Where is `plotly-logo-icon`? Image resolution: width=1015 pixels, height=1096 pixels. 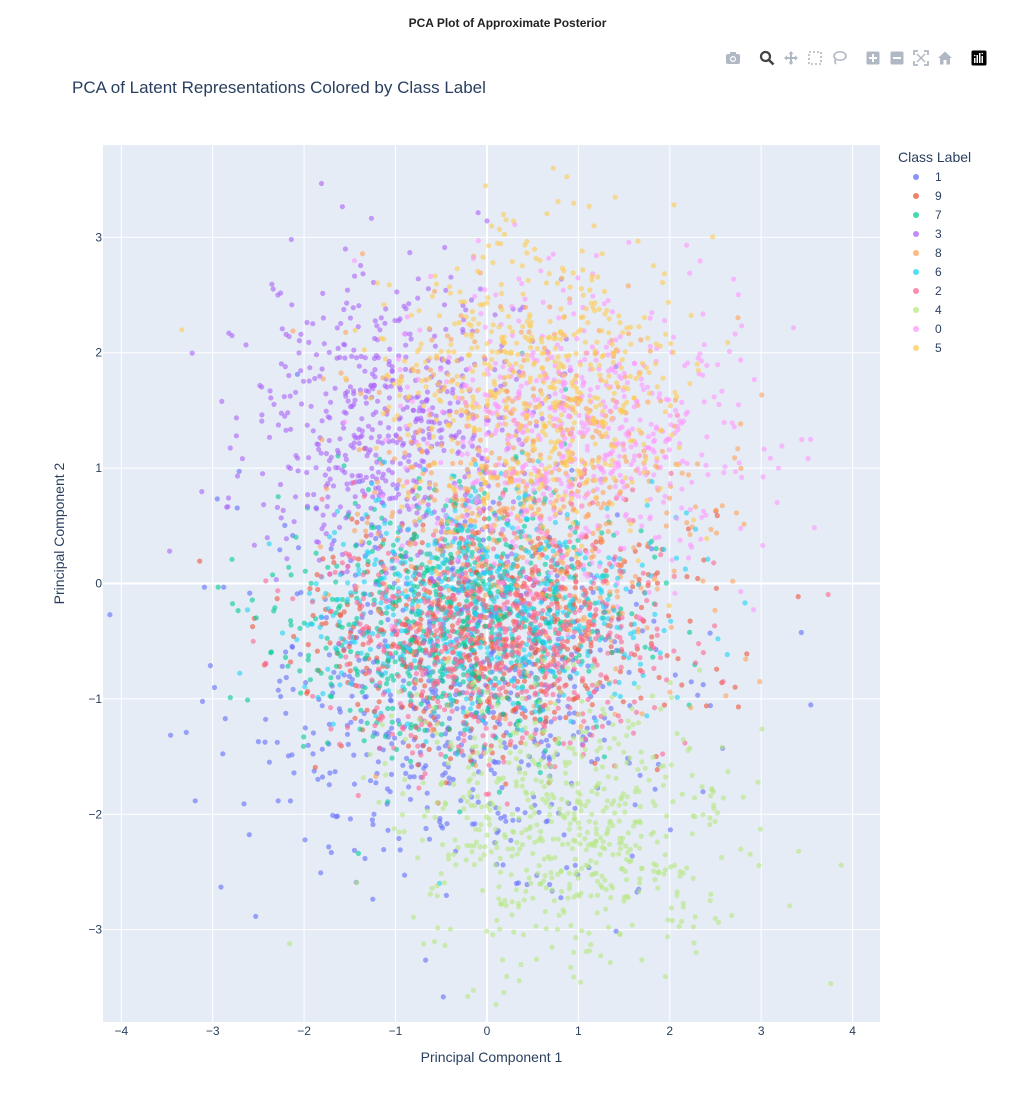 plotly-logo-icon is located at coordinates (979, 58).